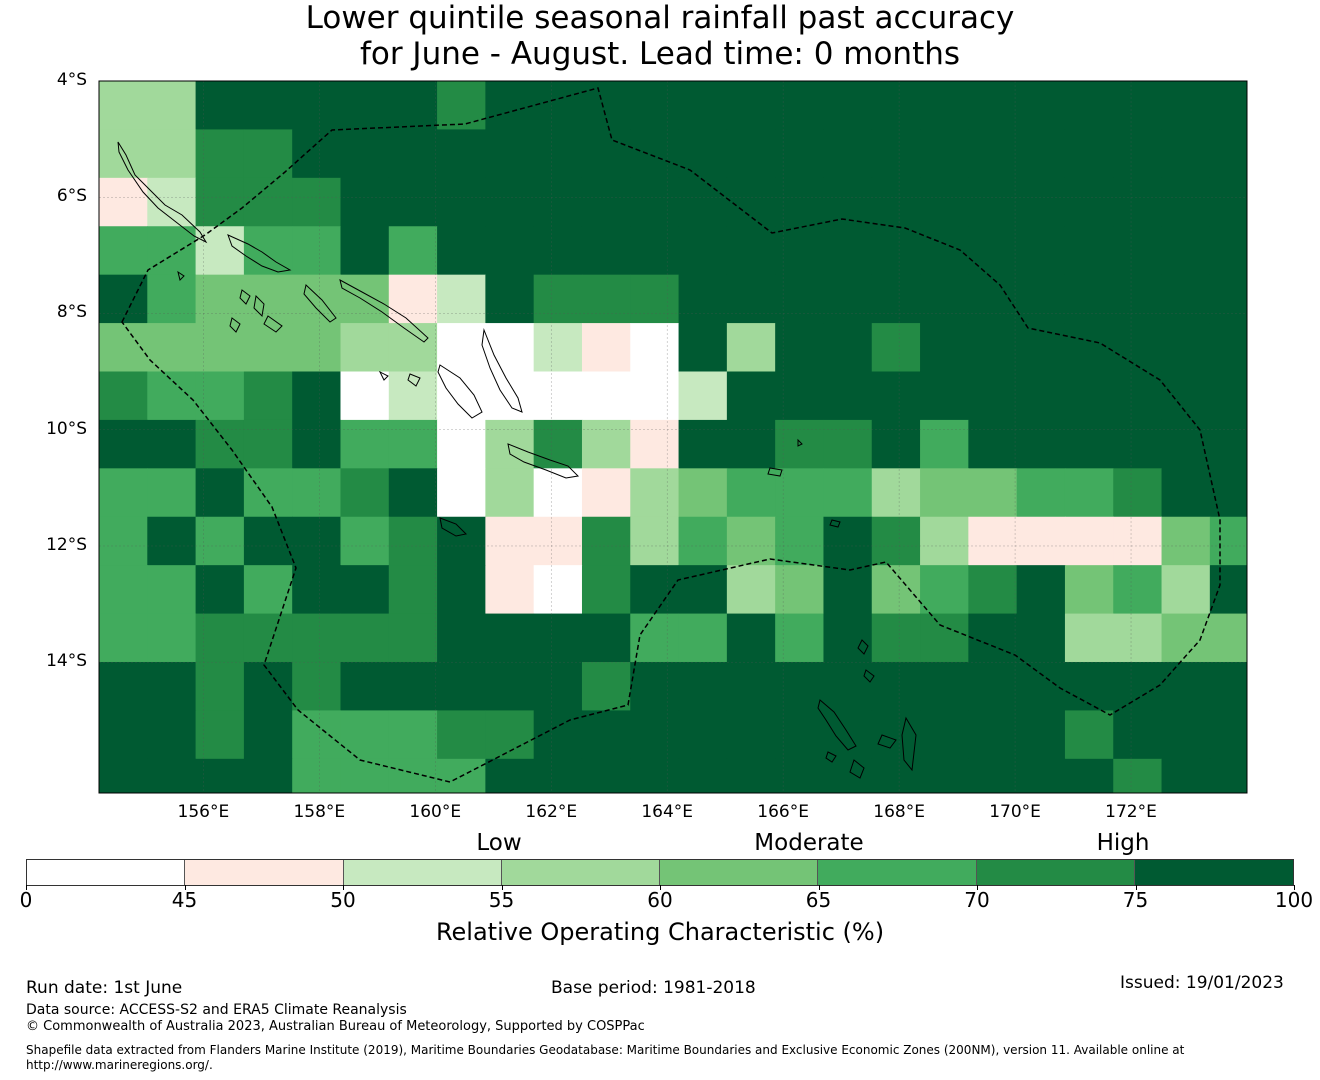 The image size is (1320, 1080). Describe the element at coordinates (977, 900) in the screenshot. I see `colorbar-tick-label: 70` at that location.